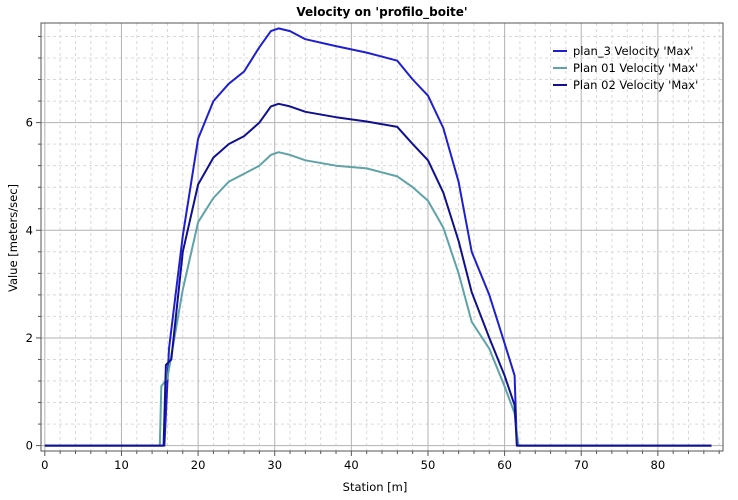 The height and width of the screenshot is (500, 738). What do you see at coordinates (351, 465) in the screenshot?
I see `x-tick-label: 40` at bounding box center [351, 465].